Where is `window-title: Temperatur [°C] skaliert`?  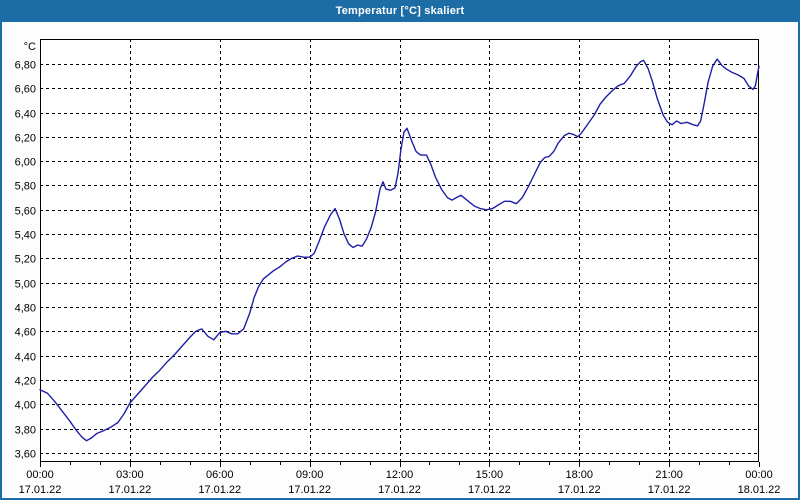 window-title: Temperatur [°C] skaliert is located at coordinates (400, 11).